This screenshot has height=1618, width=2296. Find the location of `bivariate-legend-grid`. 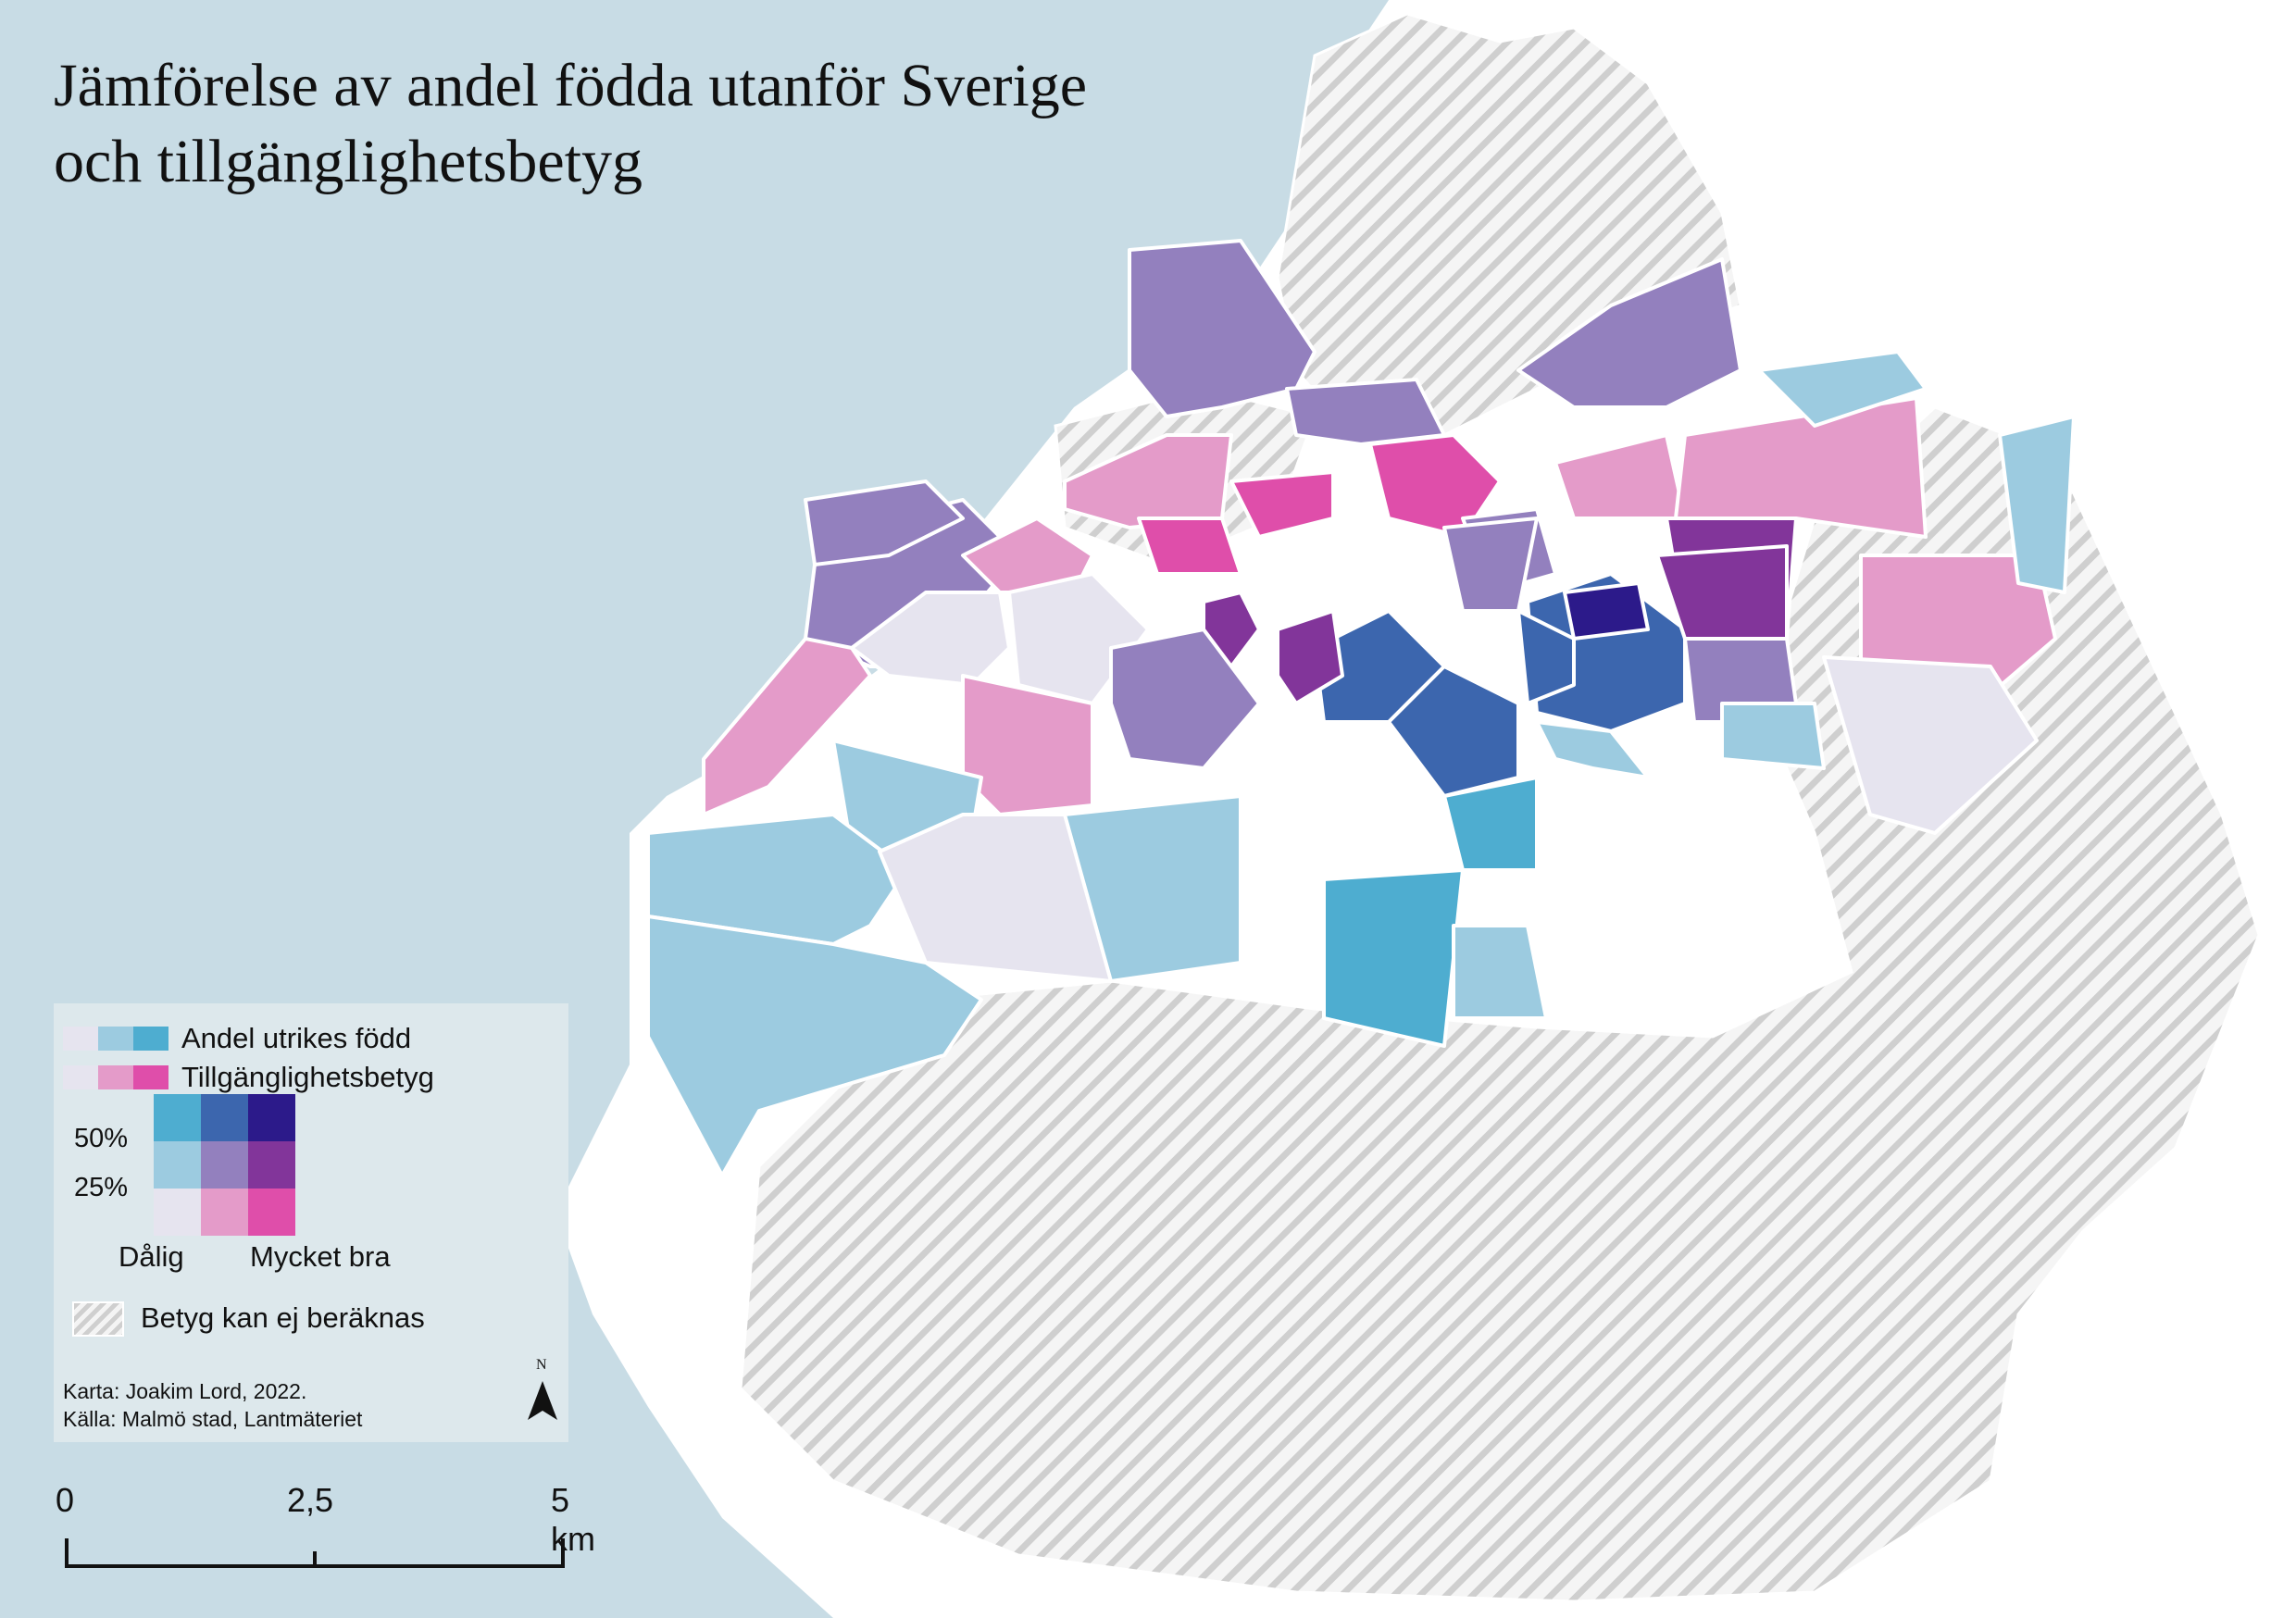

bivariate-legend-grid is located at coordinates (224, 1165).